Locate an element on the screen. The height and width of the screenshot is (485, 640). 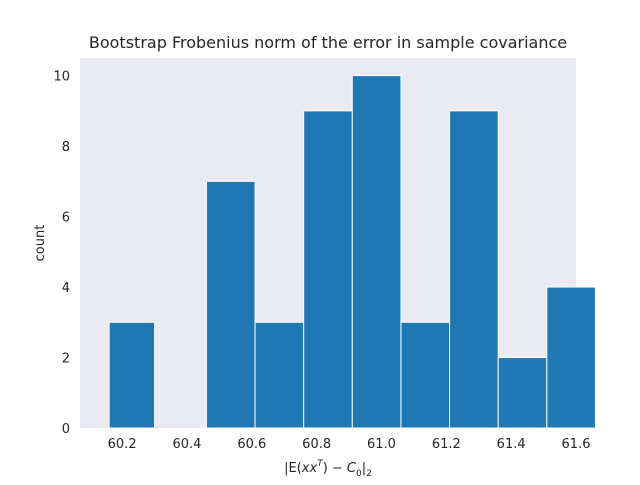
x-tick-label: 61.4 is located at coordinates (511, 444).